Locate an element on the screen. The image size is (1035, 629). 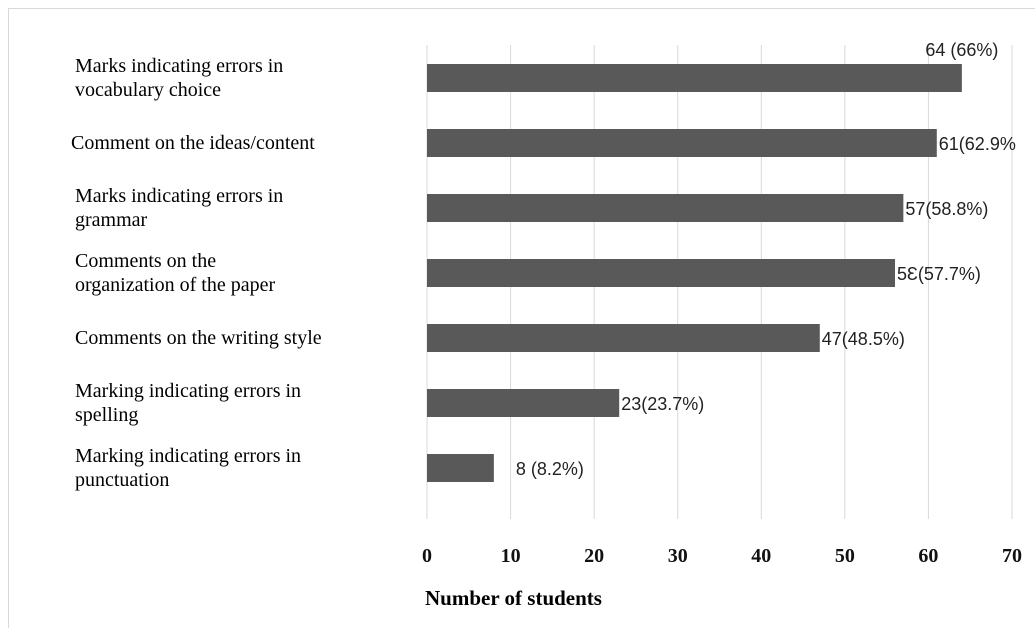
category-label: Comment on the ideas/content is located at coordinates (193, 143).